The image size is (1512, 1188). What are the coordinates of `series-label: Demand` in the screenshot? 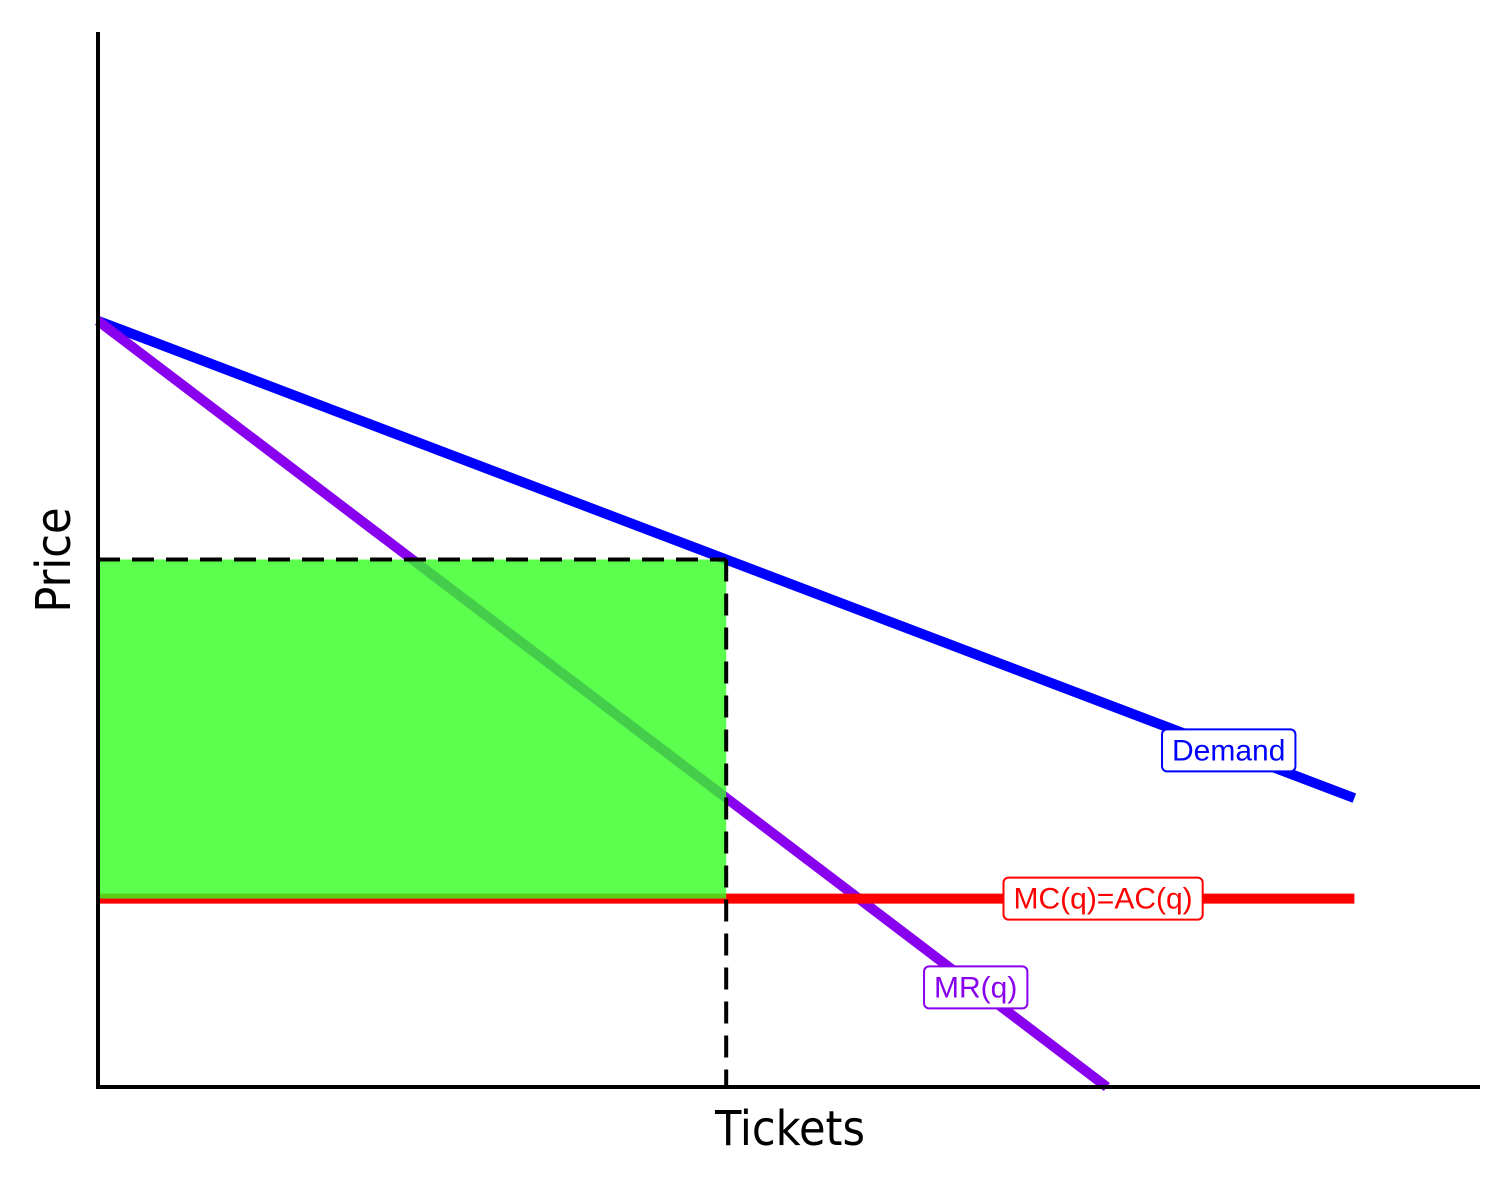 It's located at (1228, 750).